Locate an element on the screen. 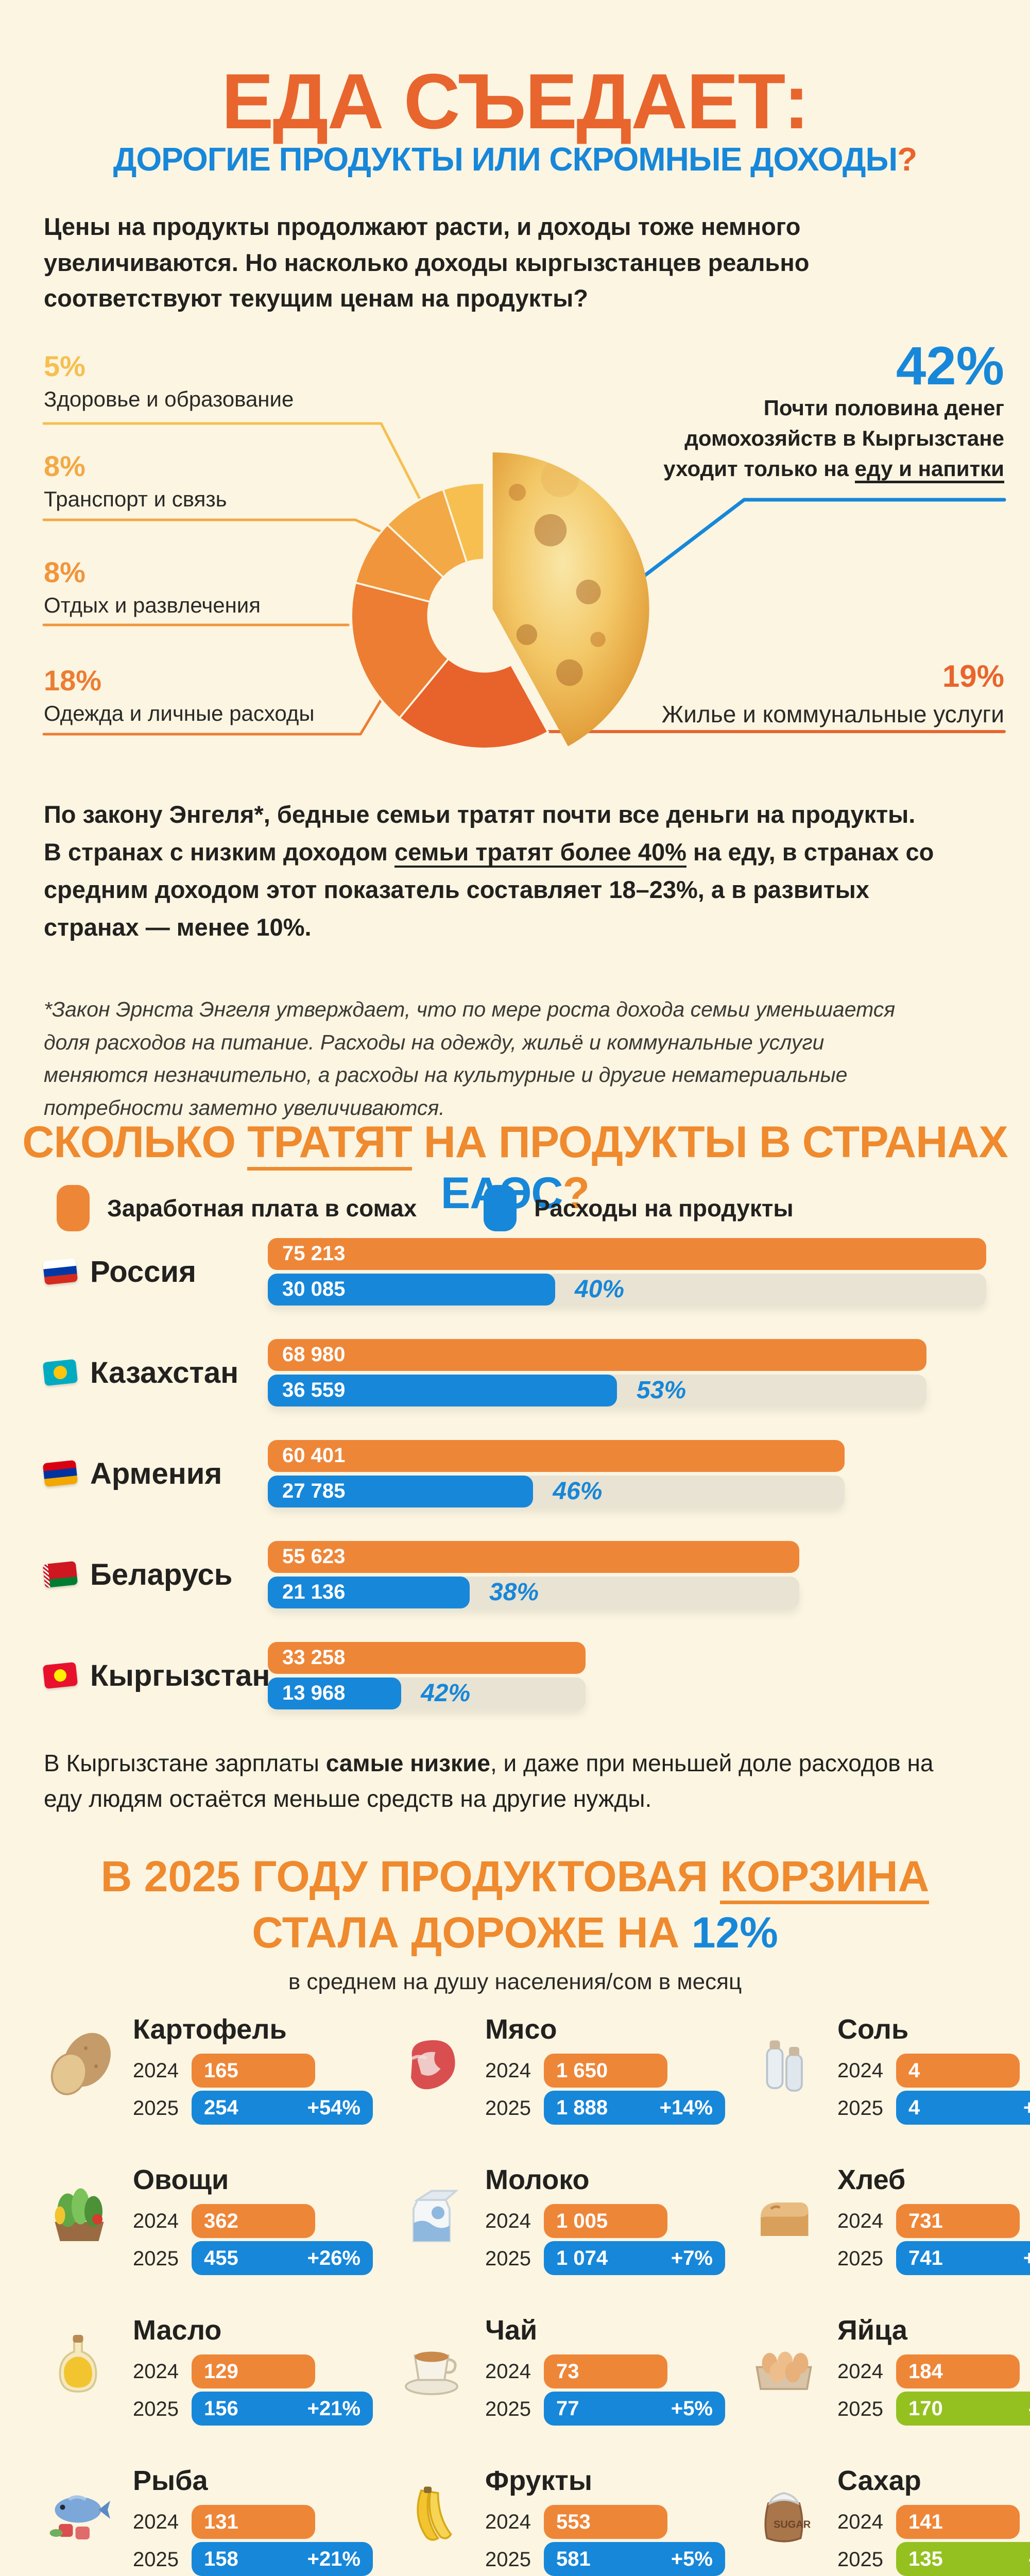 The image size is (1030, 2576). fish-image is located at coordinates (79, 2517).